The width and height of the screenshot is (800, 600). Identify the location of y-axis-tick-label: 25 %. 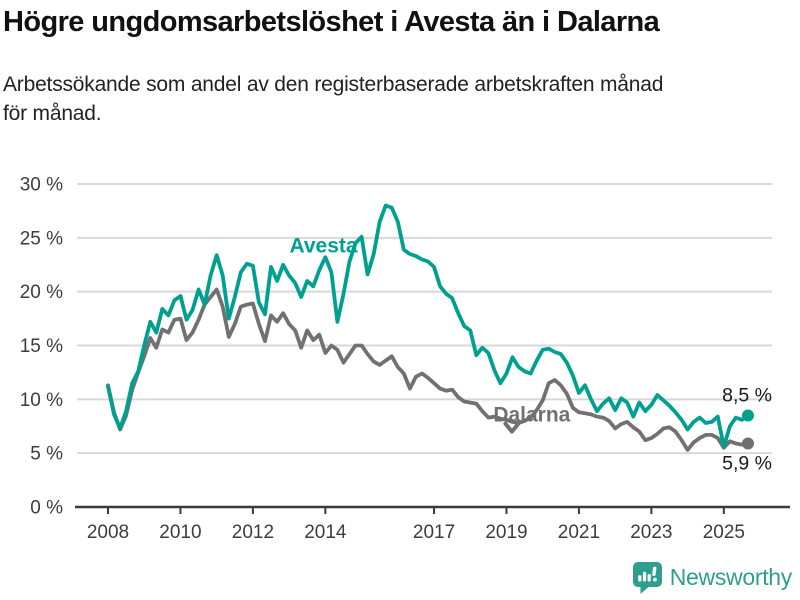
(41, 238).